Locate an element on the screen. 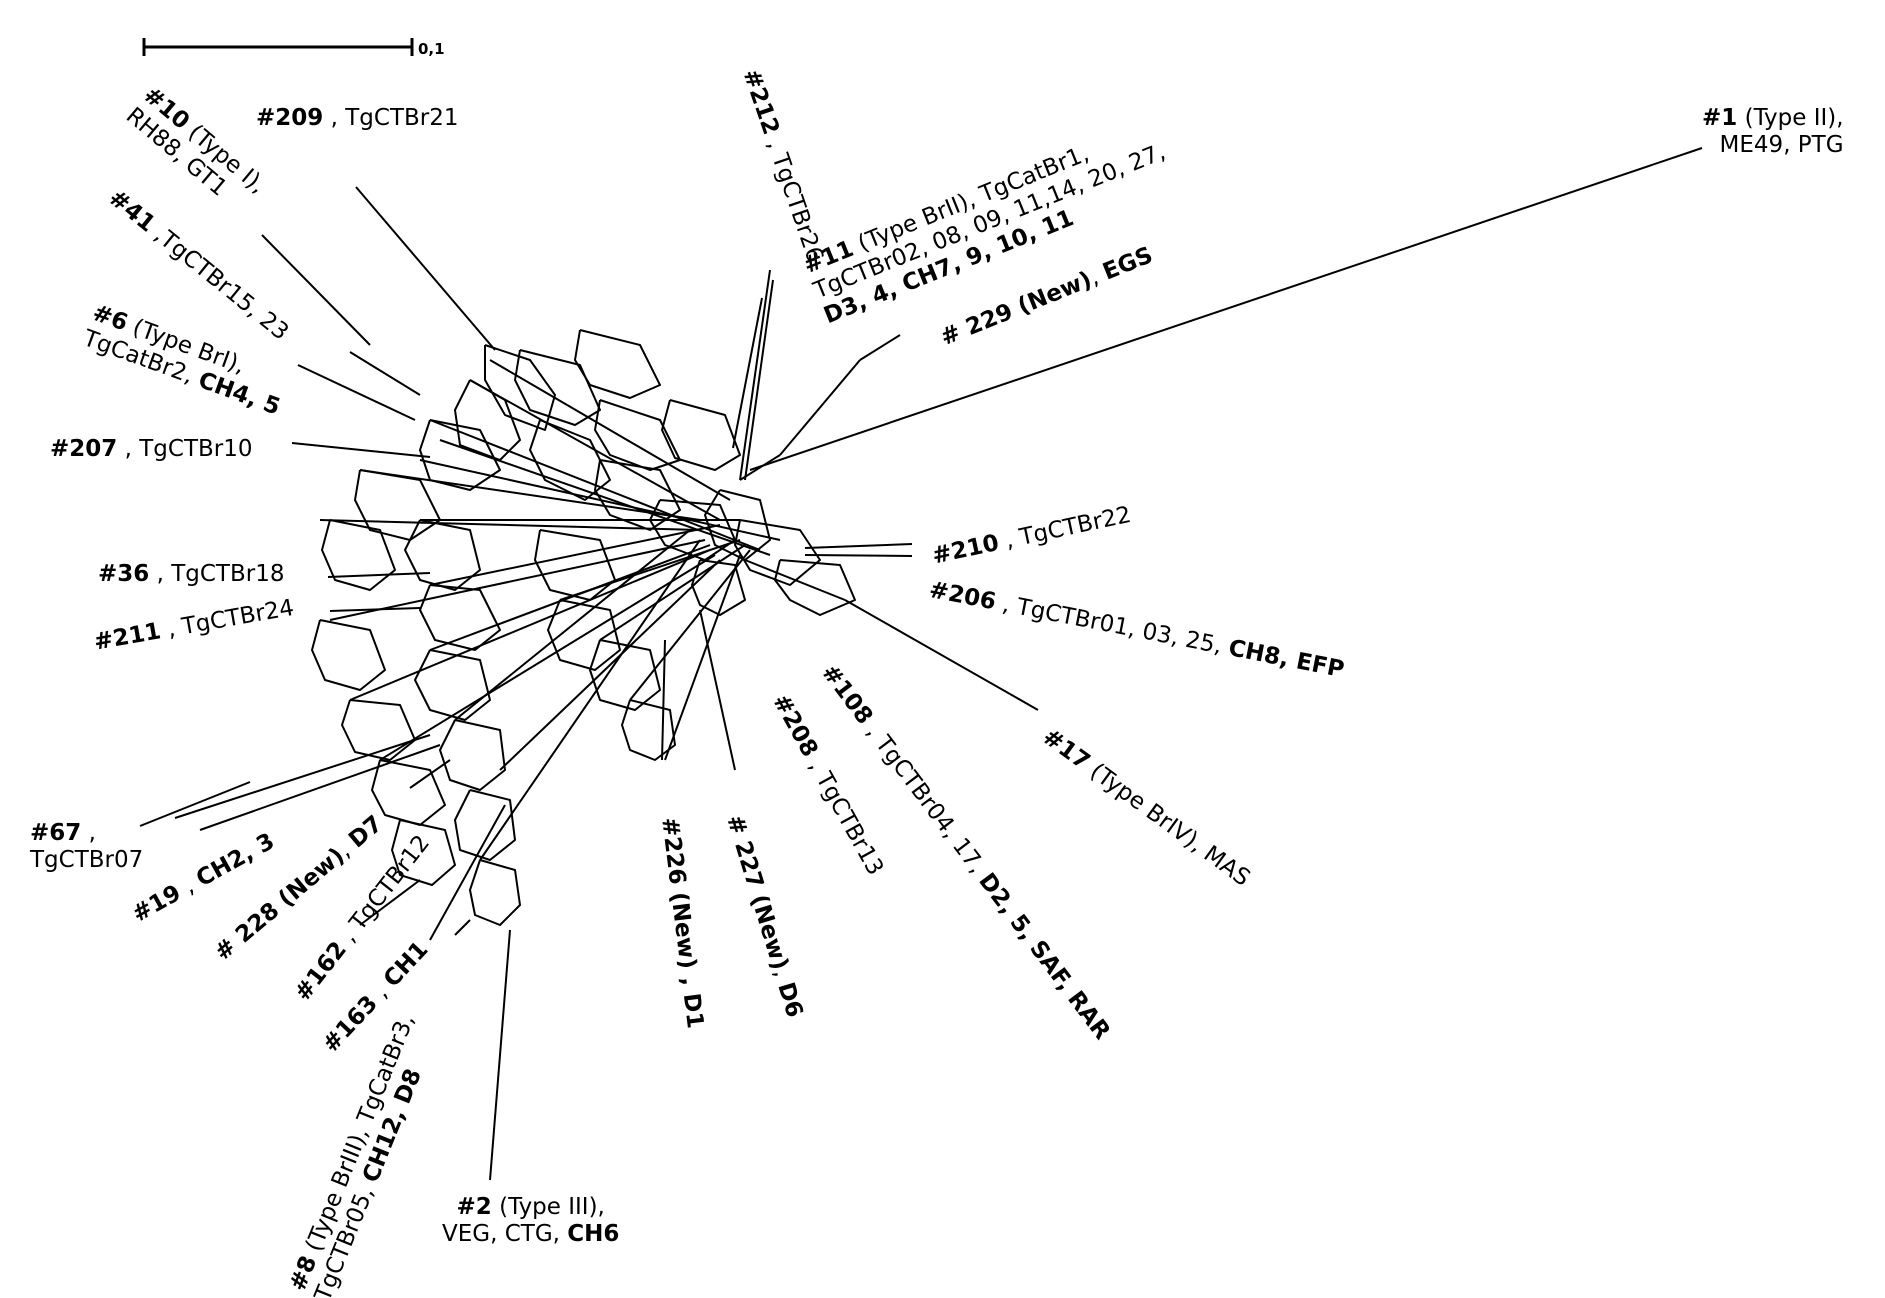  taxon-label-line: #209 , TgCTBr21 is located at coordinates (357, 118).